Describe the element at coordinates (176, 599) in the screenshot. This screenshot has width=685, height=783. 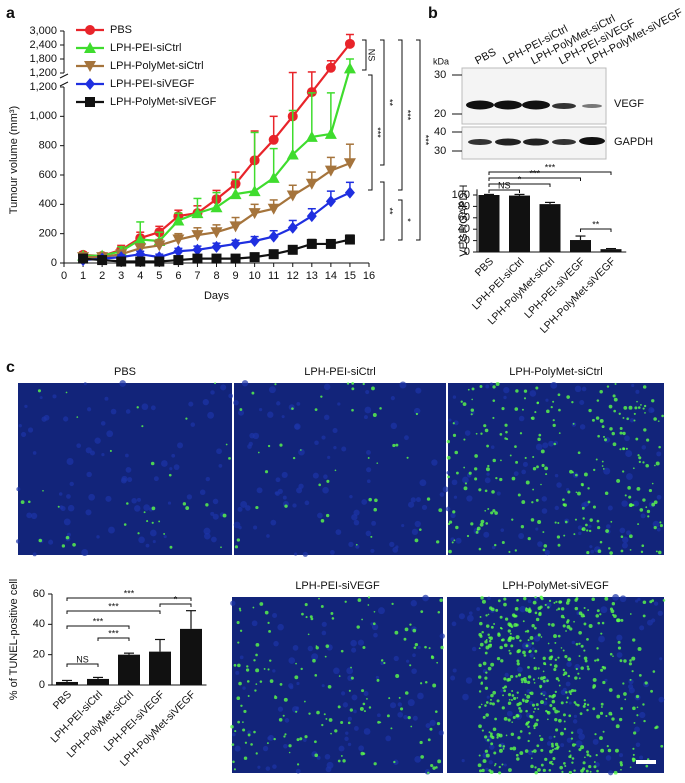
I see `significance-label: *` at that location.